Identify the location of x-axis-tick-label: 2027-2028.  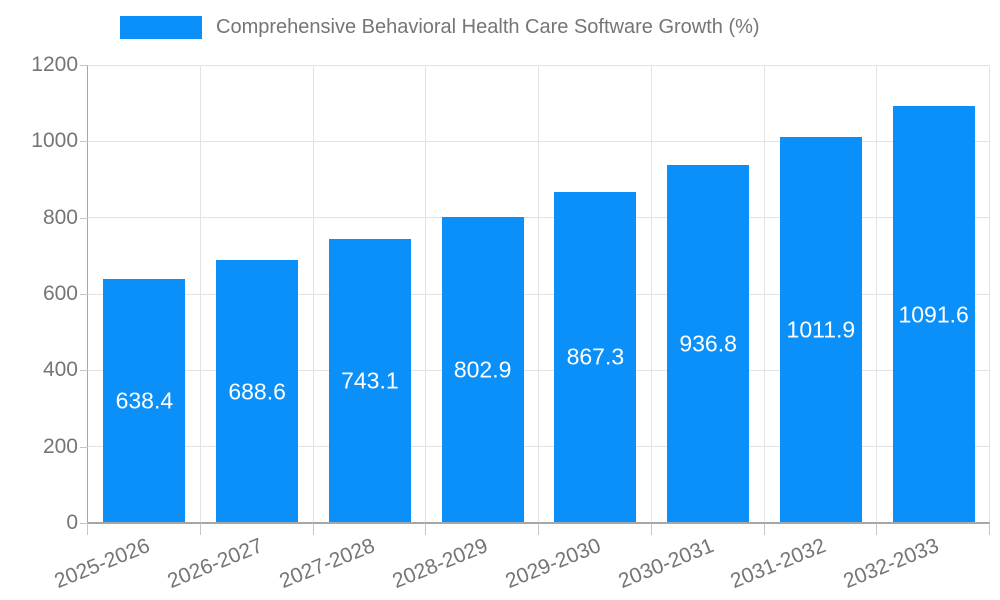
(327, 563).